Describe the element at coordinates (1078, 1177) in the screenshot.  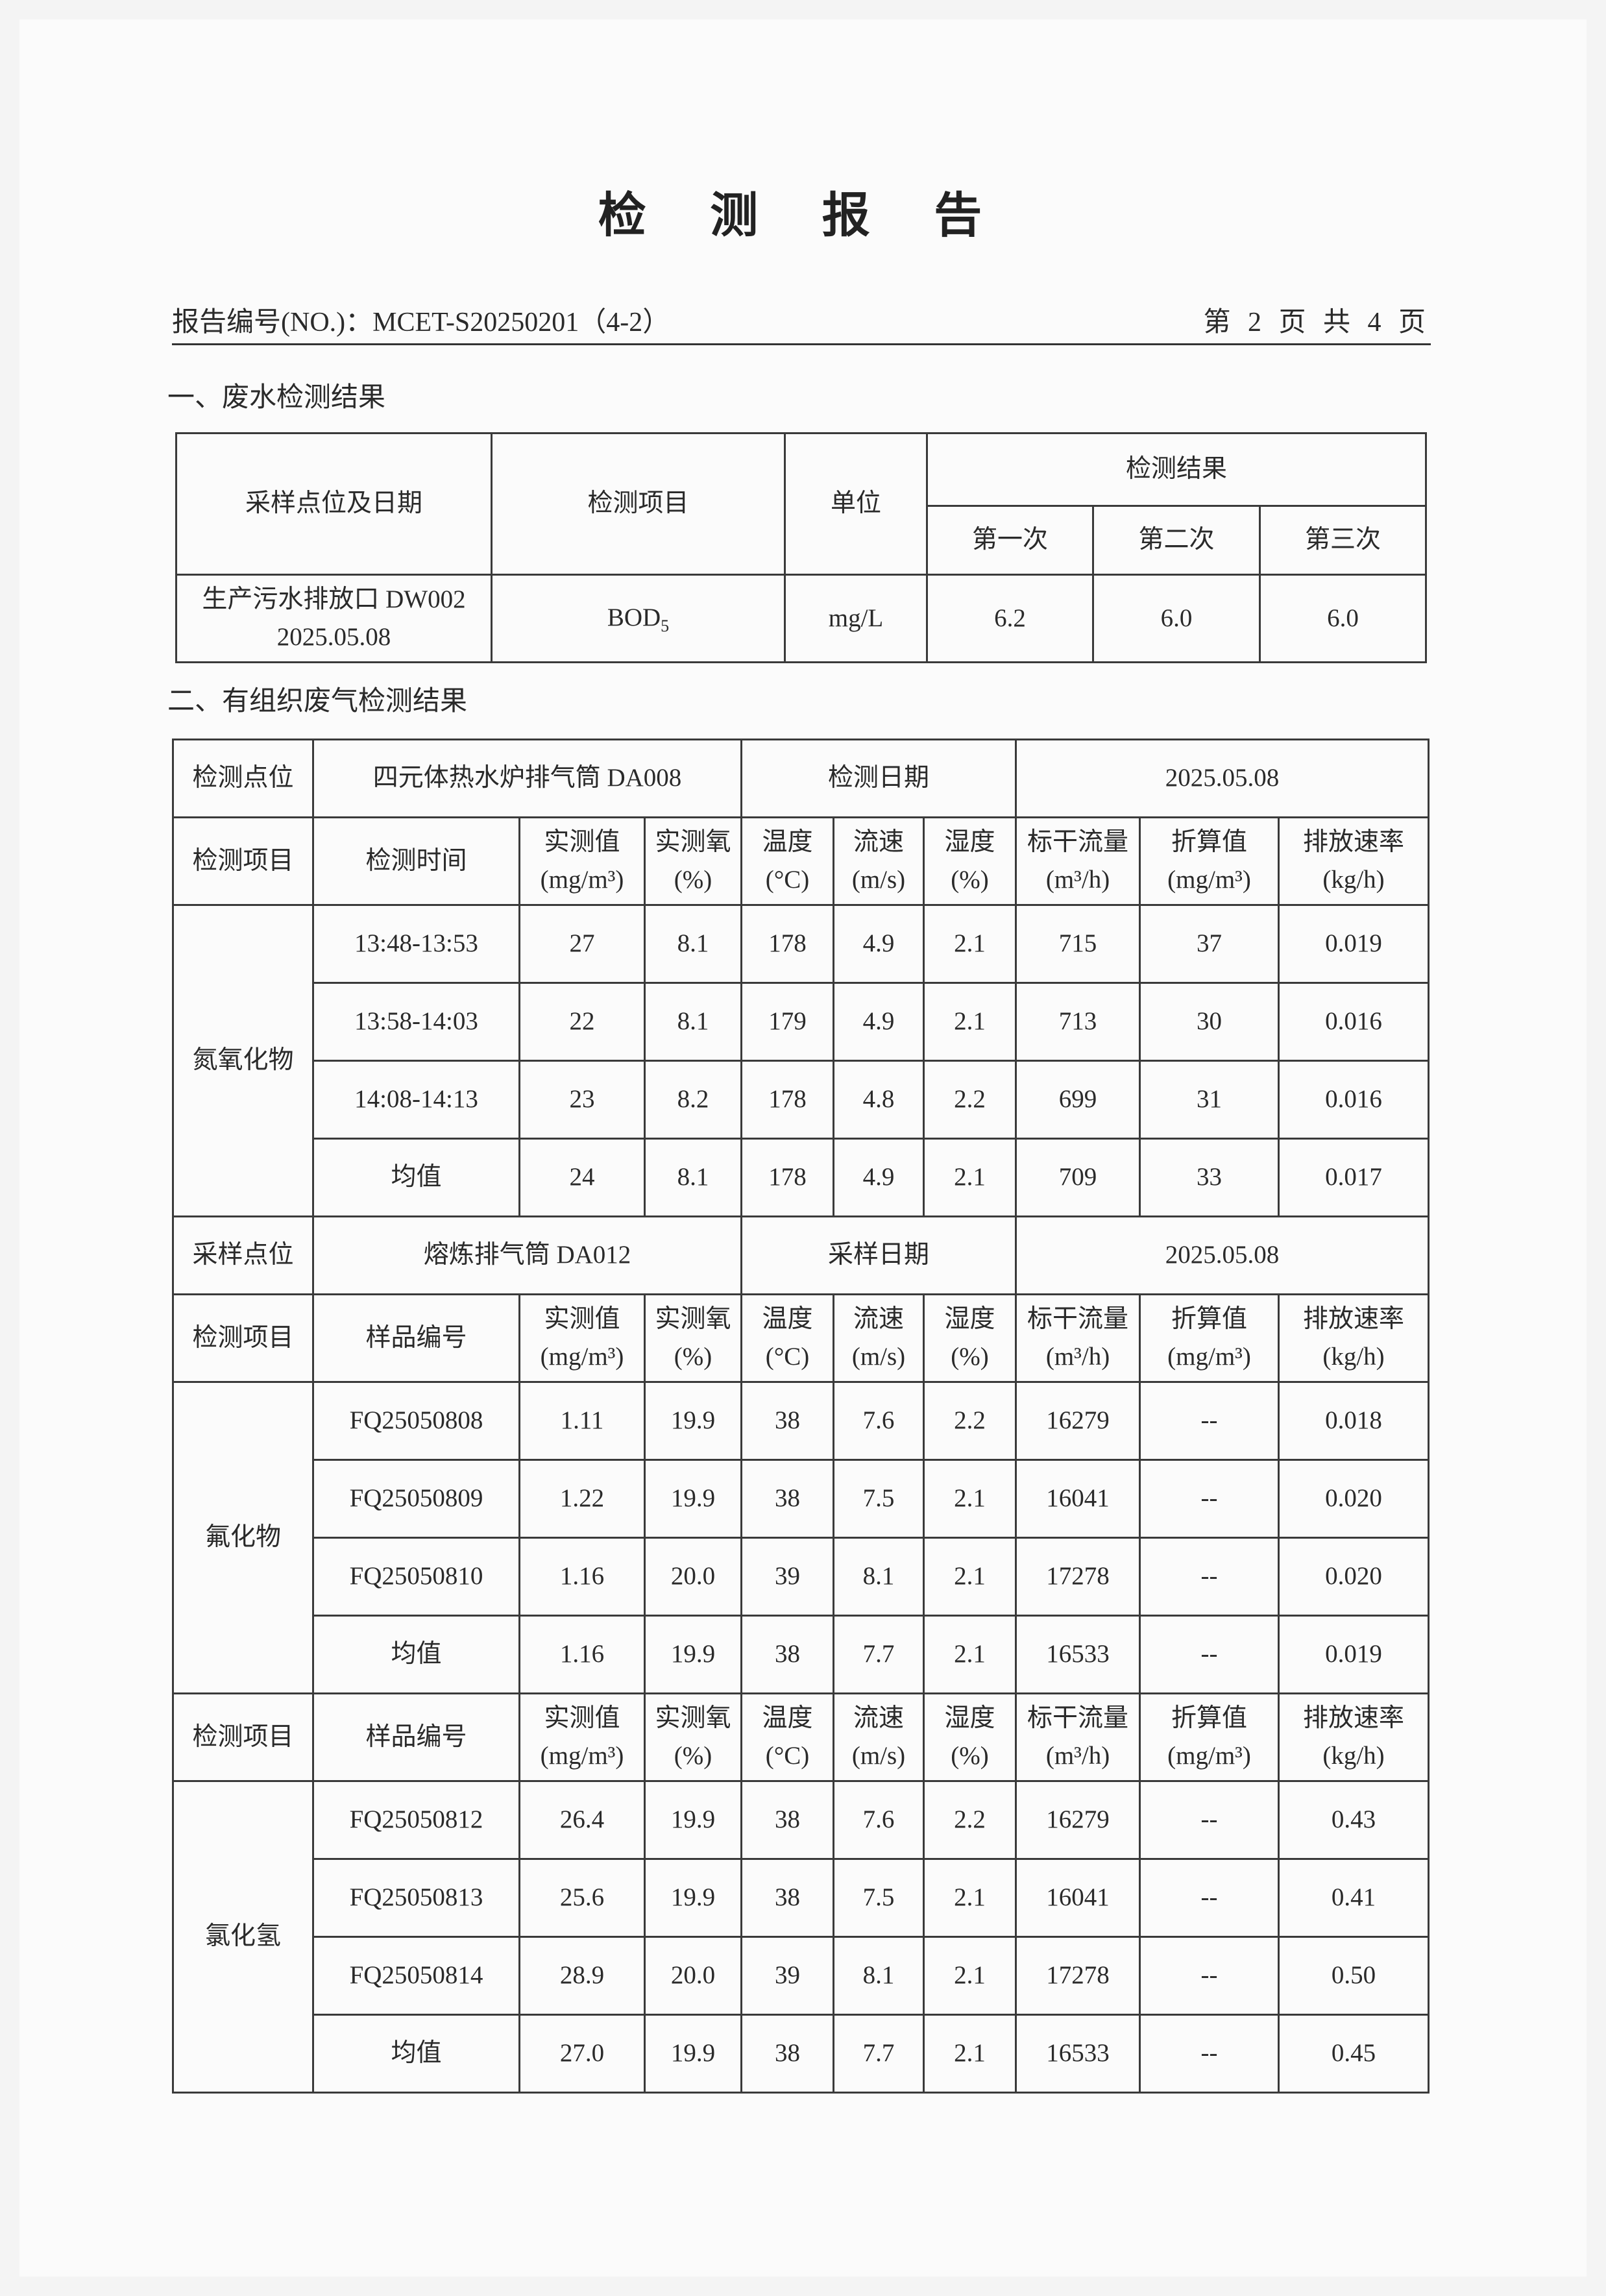
I see `value-cell: 709` at that location.